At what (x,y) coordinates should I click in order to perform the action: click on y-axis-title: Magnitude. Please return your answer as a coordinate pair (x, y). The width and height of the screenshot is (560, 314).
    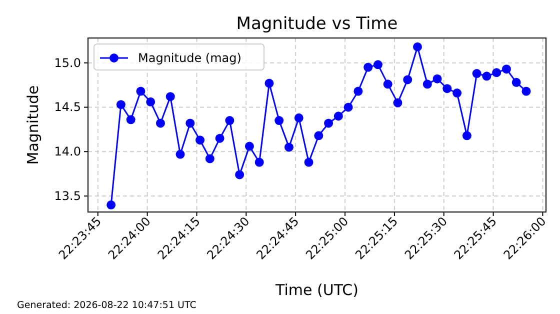
    Looking at the image, I should click on (33, 125).